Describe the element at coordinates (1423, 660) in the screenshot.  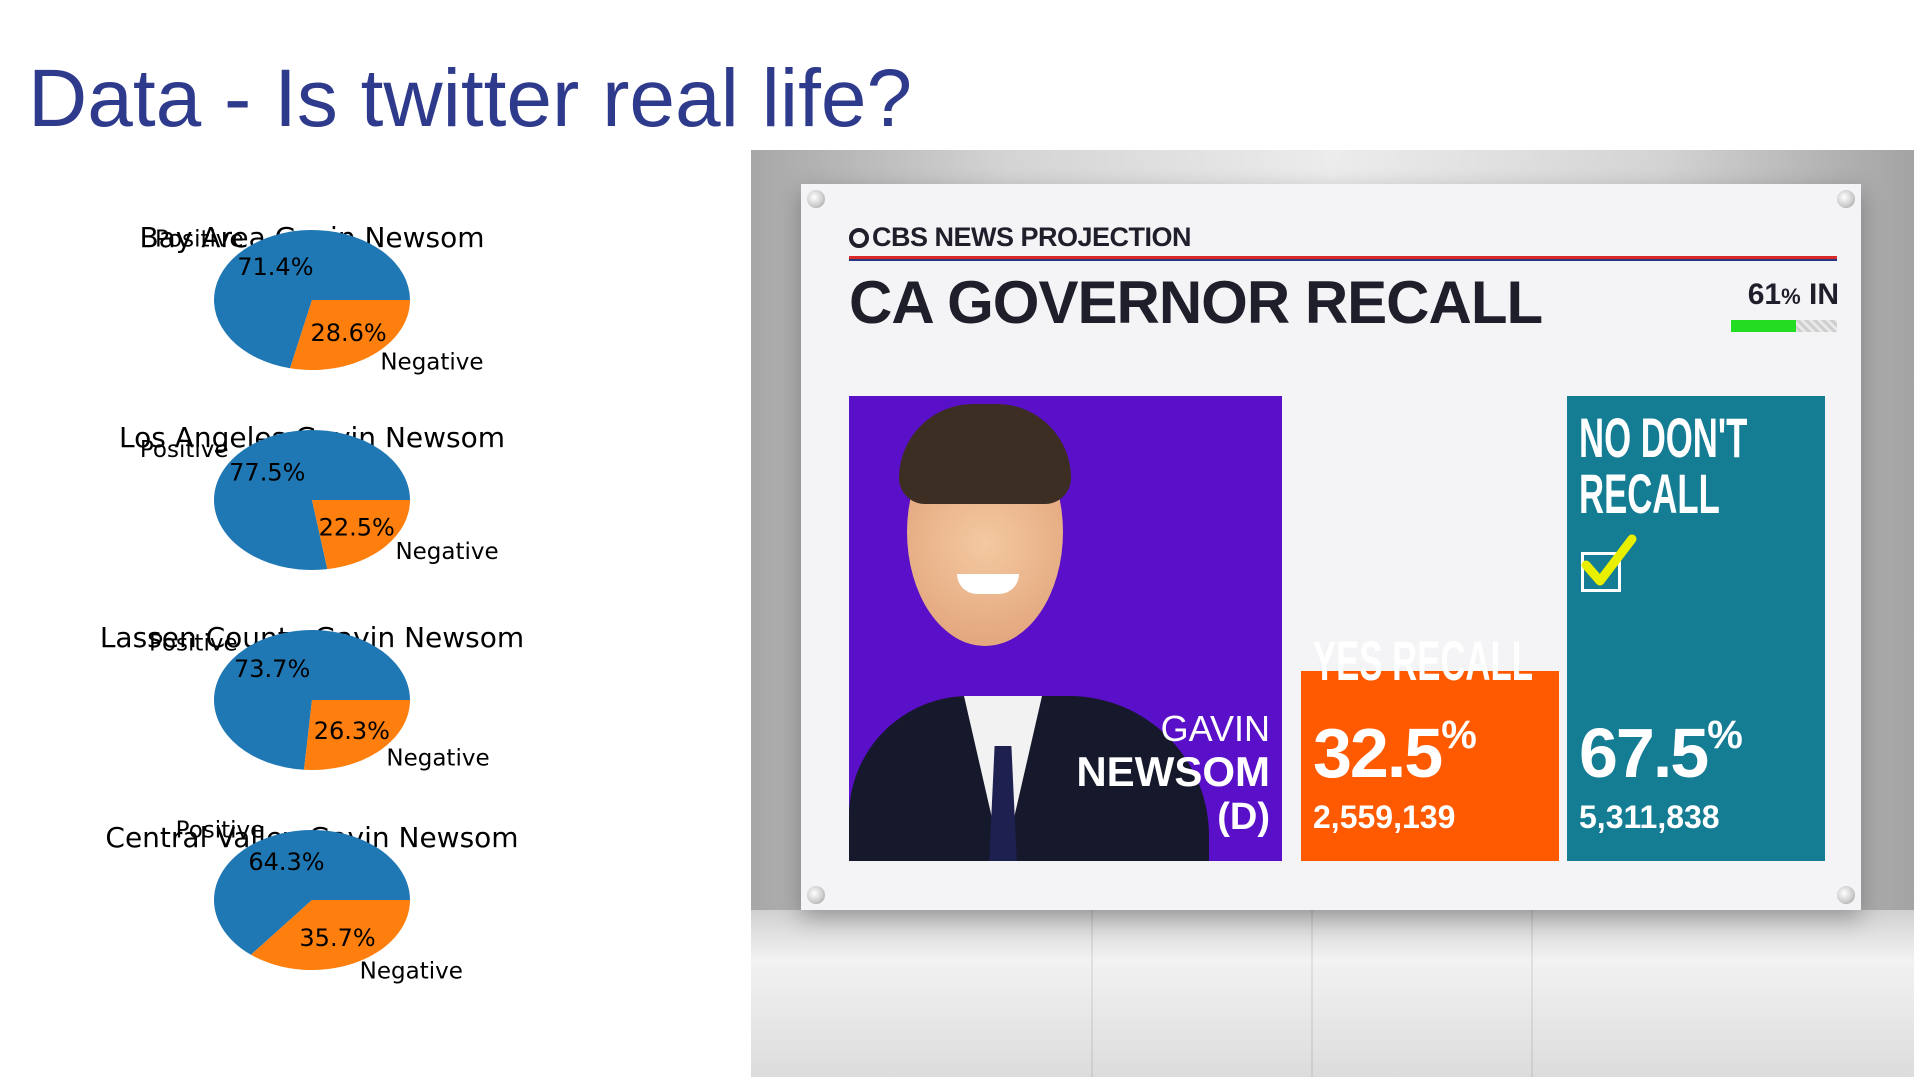
I see `result-label: YES RECALL` at that location.